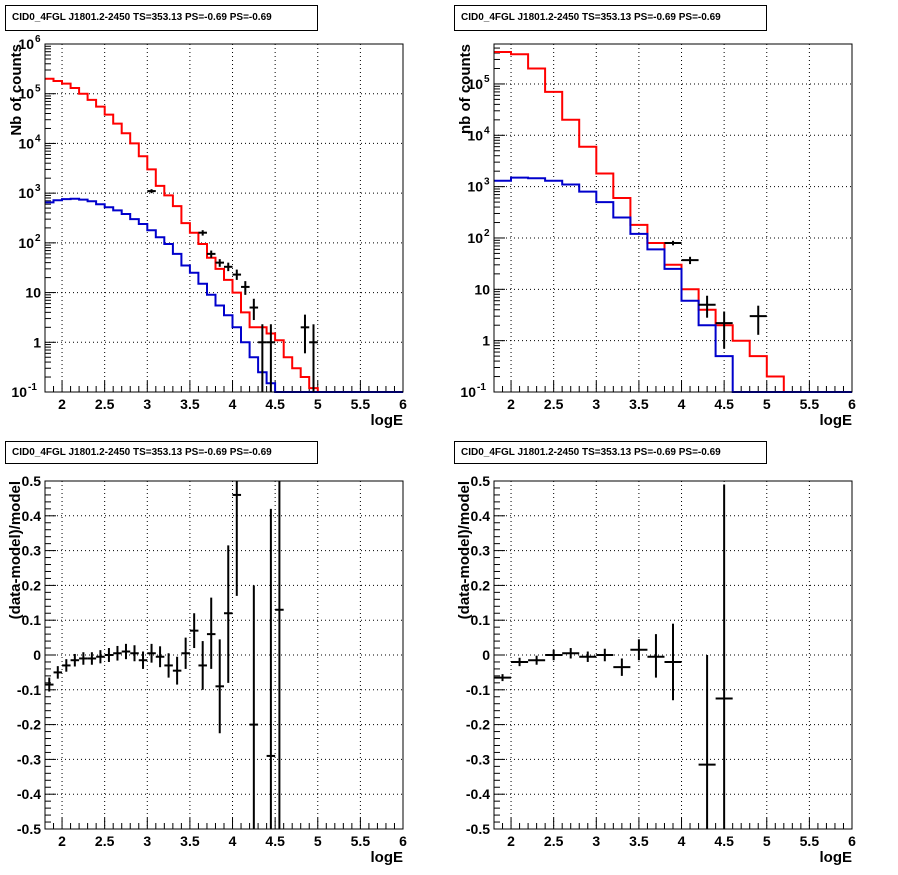  I want to click on y-axis-label: Nb of counts, so click(16, 90).